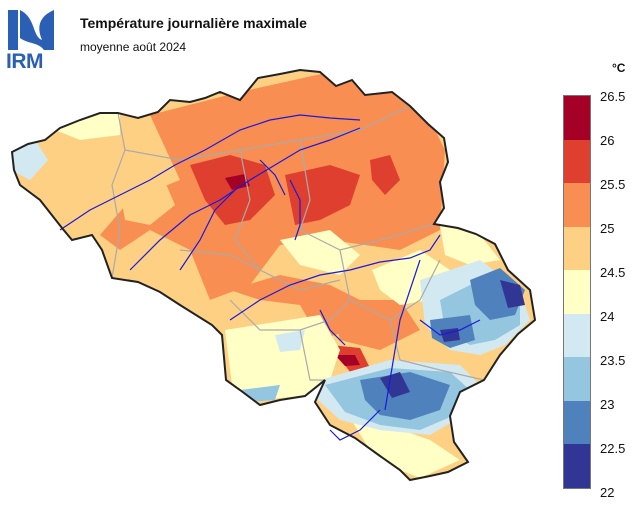 The height and width of the screenshot is (507, 640). Describe the element at coordinates (607, 404) in the screenshot. I see `legend-tick-label: 23` at that location.